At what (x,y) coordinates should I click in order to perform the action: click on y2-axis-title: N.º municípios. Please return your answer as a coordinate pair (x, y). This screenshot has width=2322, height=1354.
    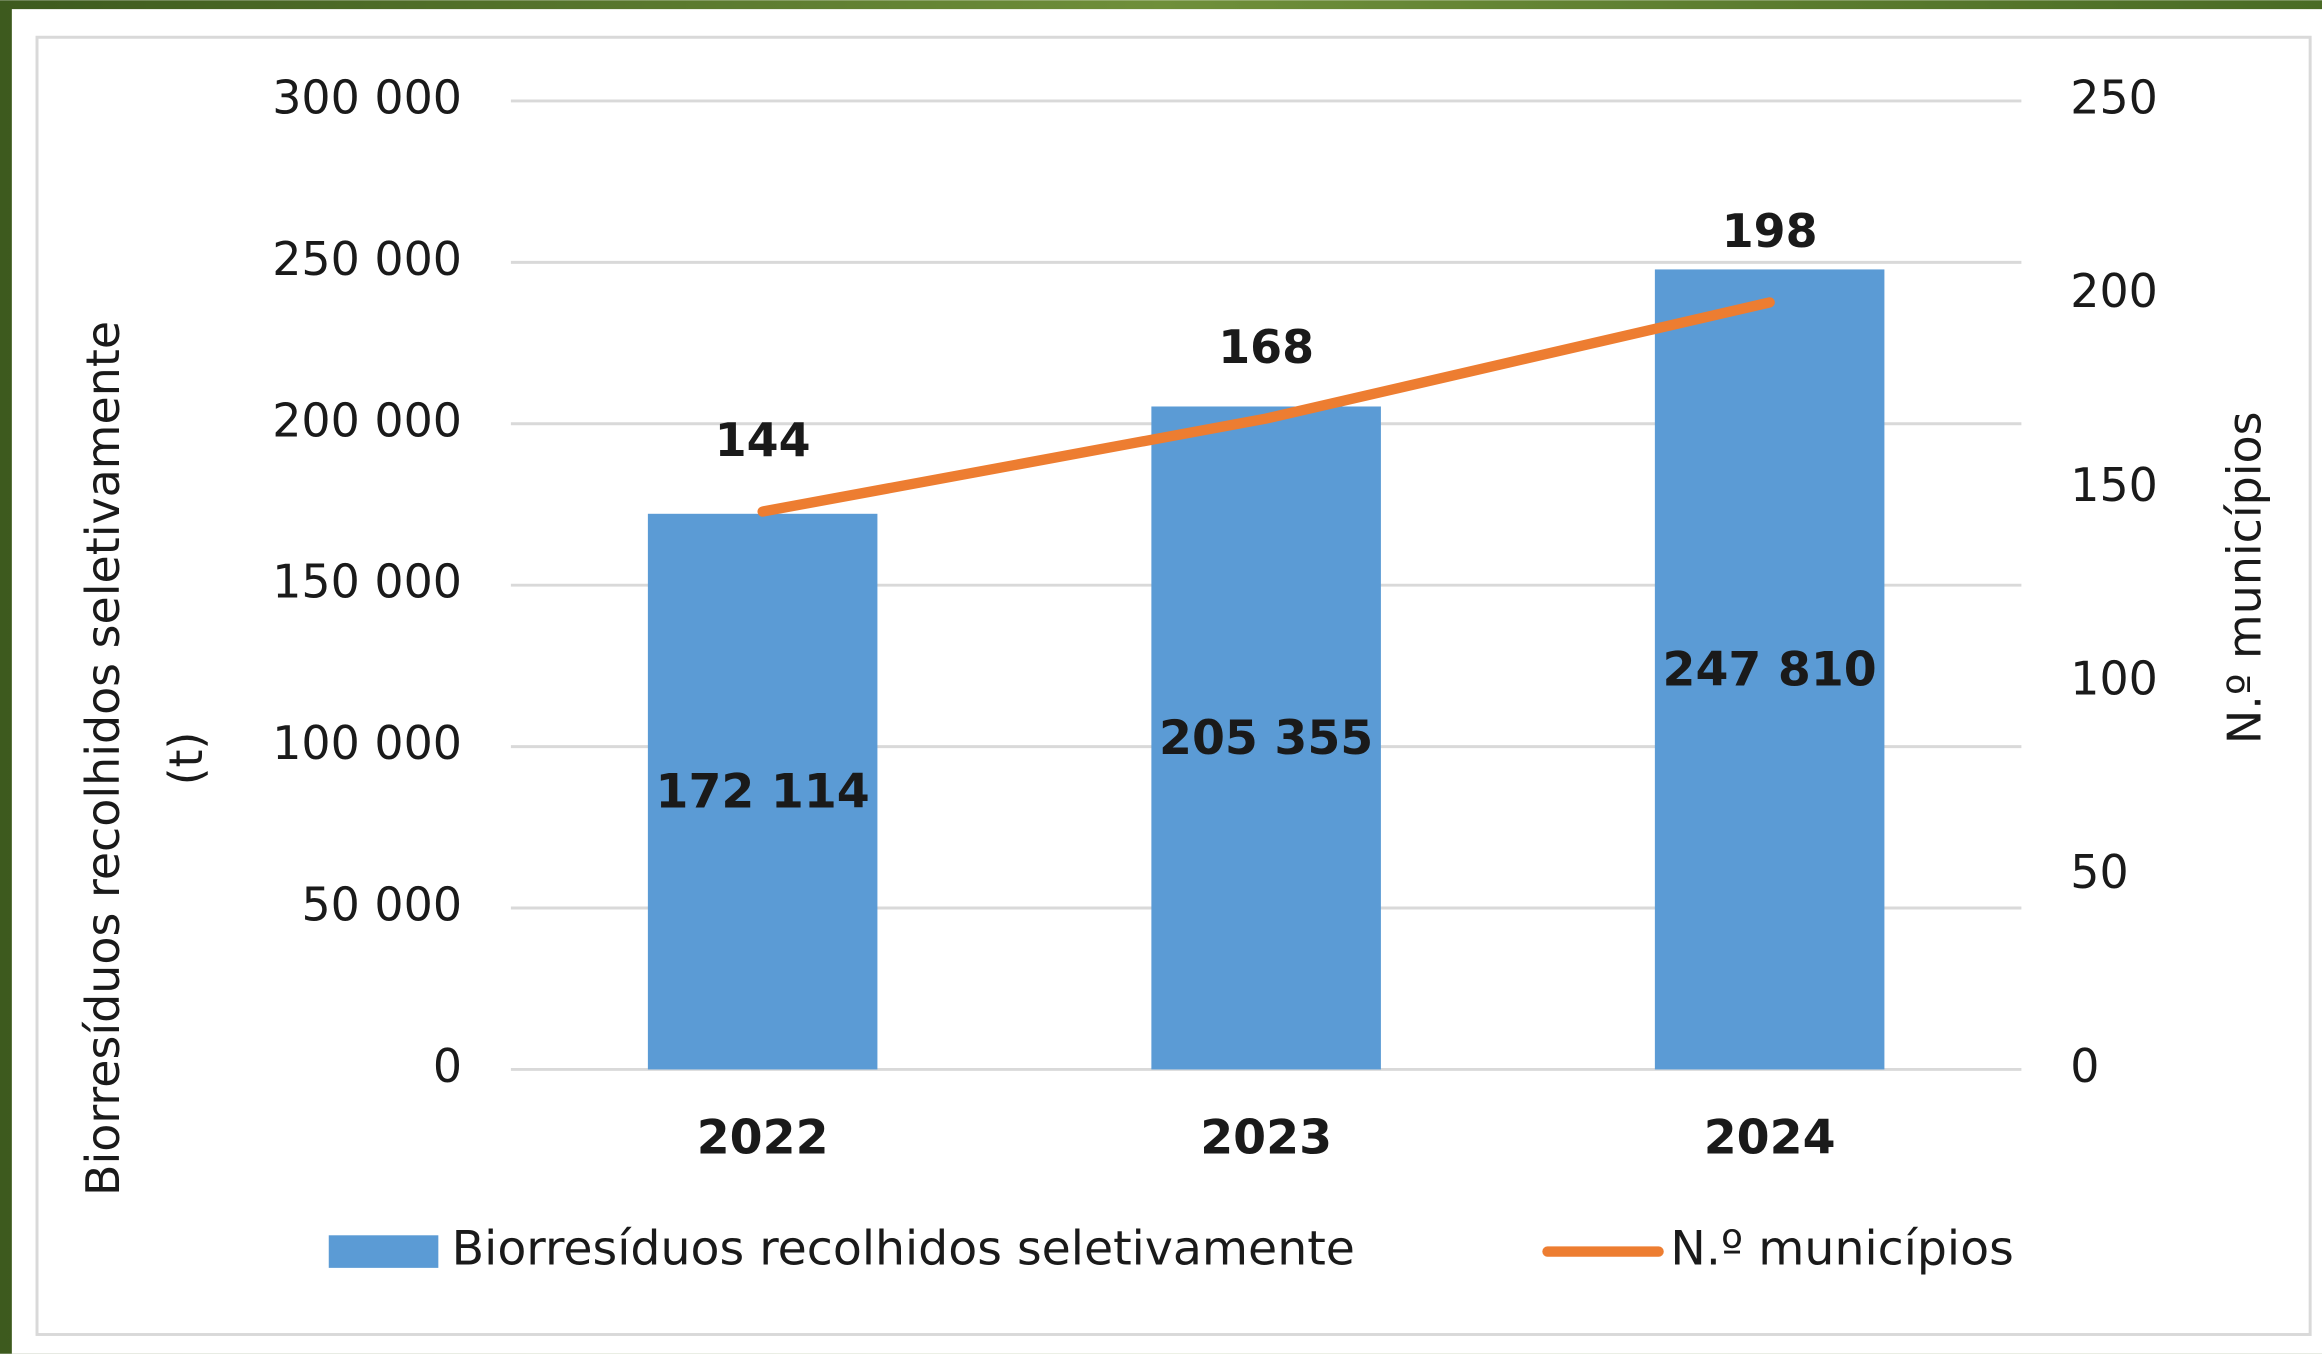
    Looking at the image, I should click on (2244, 577).